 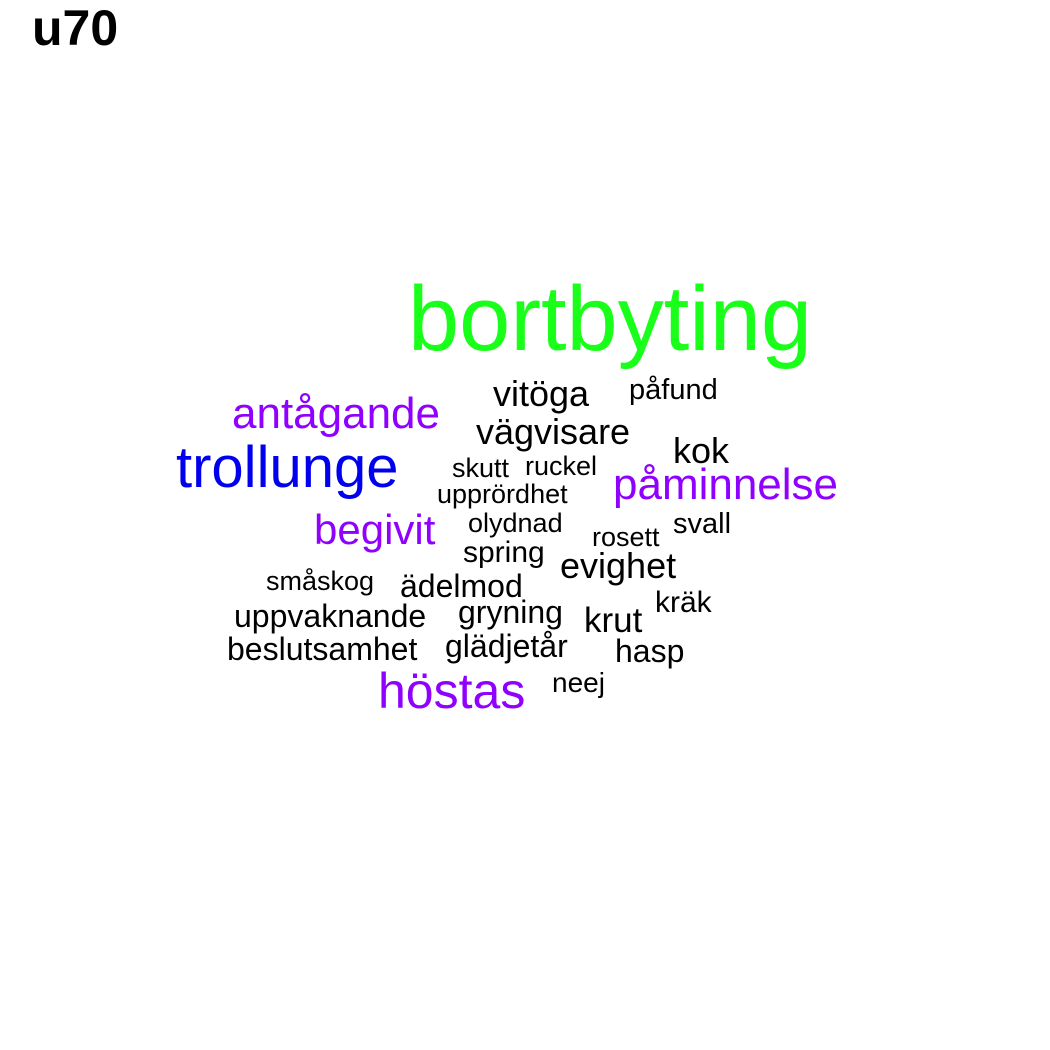 I want to click on word-gryning: gryning, so click(x=510, y=612).